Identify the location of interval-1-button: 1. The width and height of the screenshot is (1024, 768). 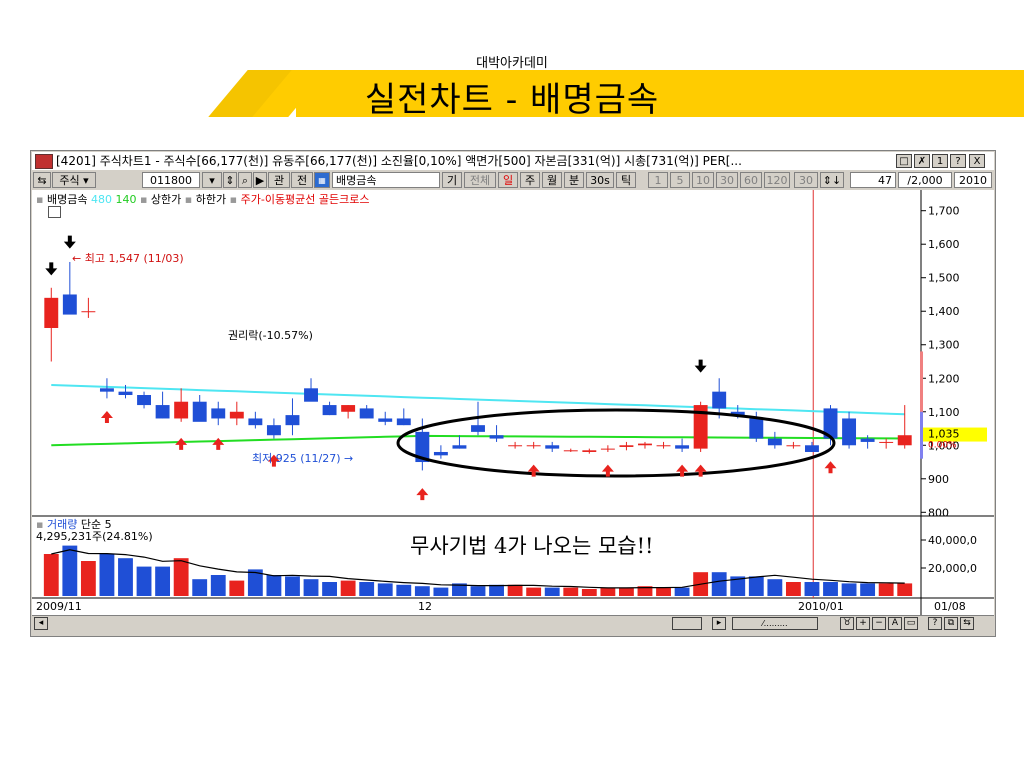
(658, 180).